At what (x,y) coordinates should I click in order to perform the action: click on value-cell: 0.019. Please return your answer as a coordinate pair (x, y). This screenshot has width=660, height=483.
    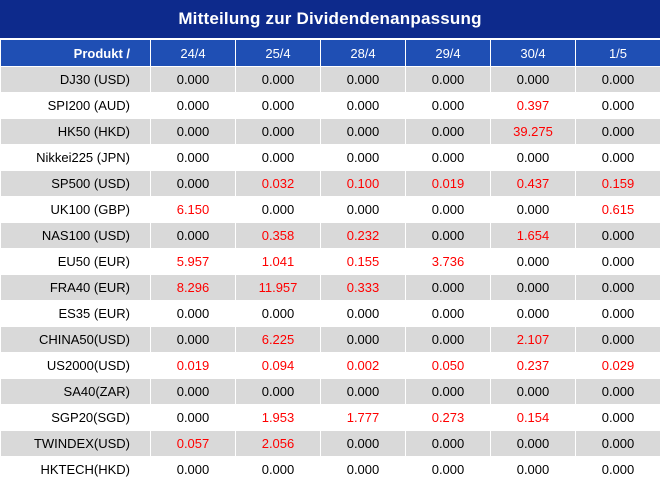
    Looking at the image, I should click on (193, 365).